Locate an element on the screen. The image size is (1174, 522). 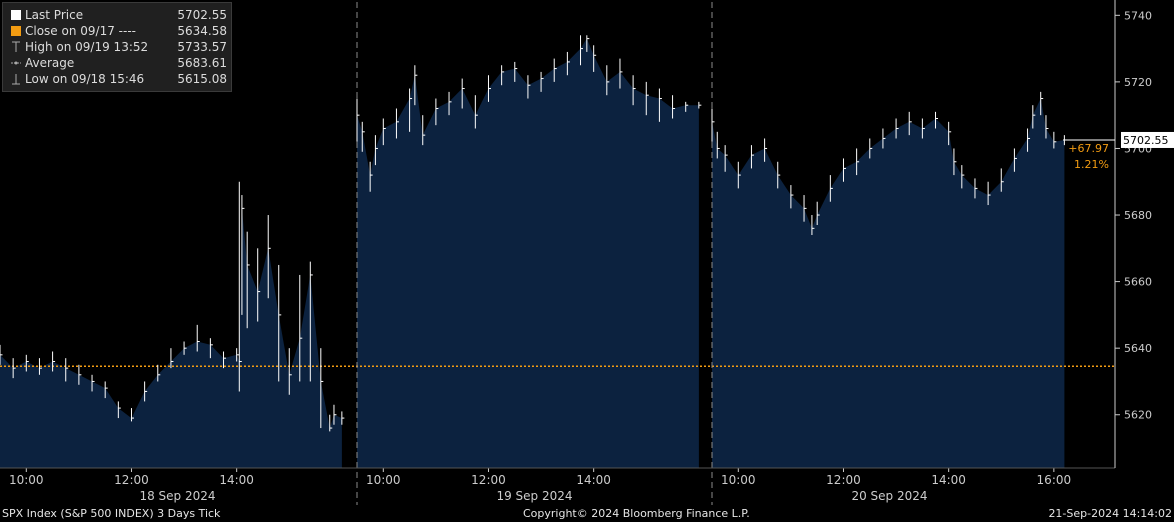
x-date-label: 20 Sep 2024 is located at coordinates (889, 496).